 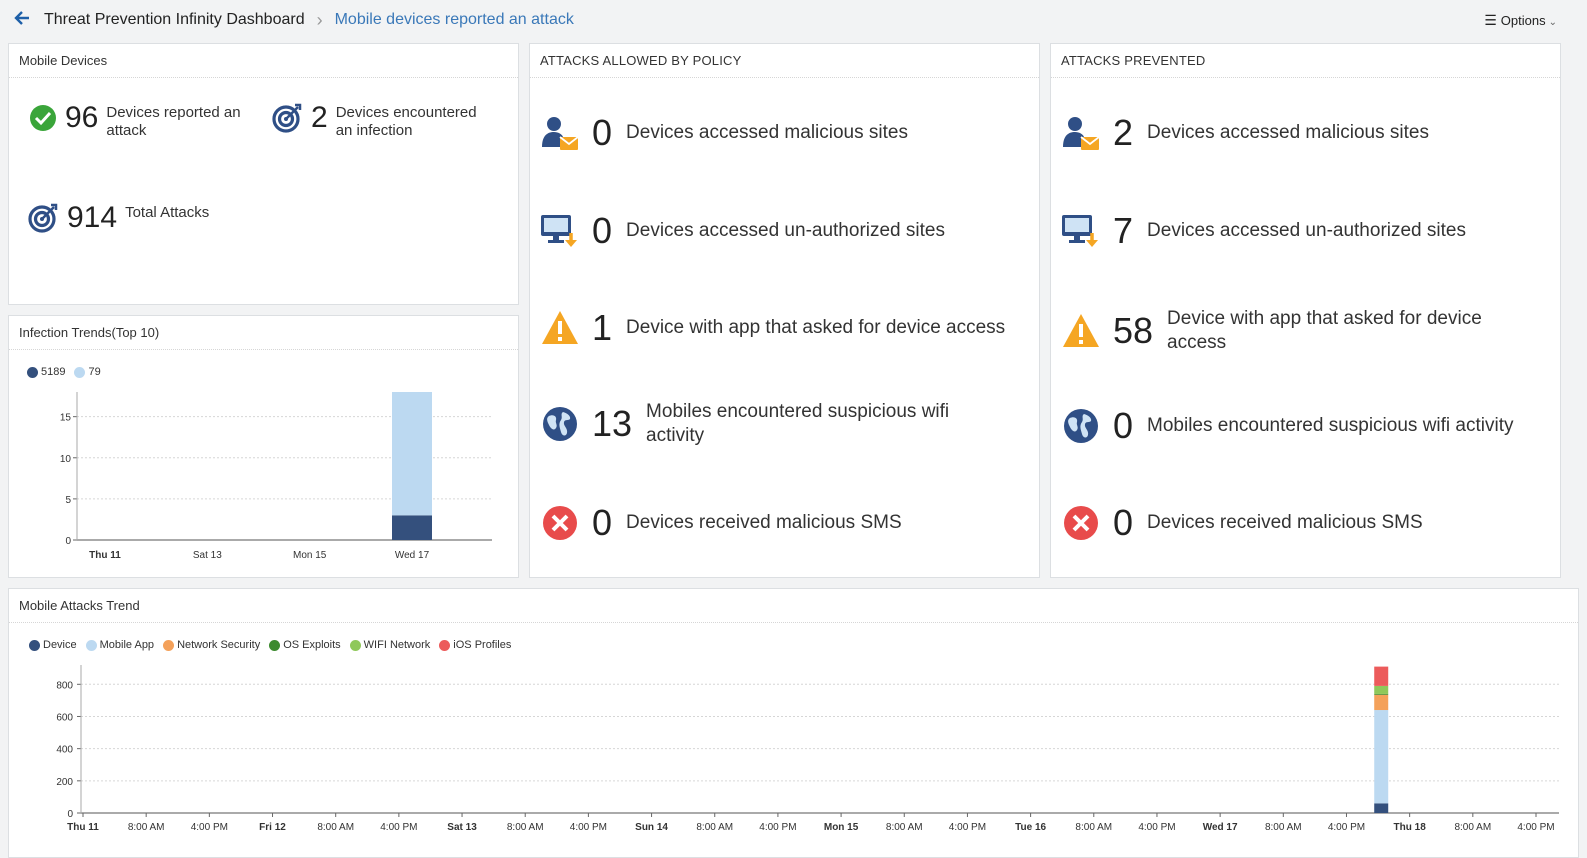 What do you see at coordinates (276, 476) in the screenshot?
I see `infection-trends-chart: 0 5 10 15 Thu 11 Sat 13 Mon 15 Wed 17` at bounding box center [276, 476].